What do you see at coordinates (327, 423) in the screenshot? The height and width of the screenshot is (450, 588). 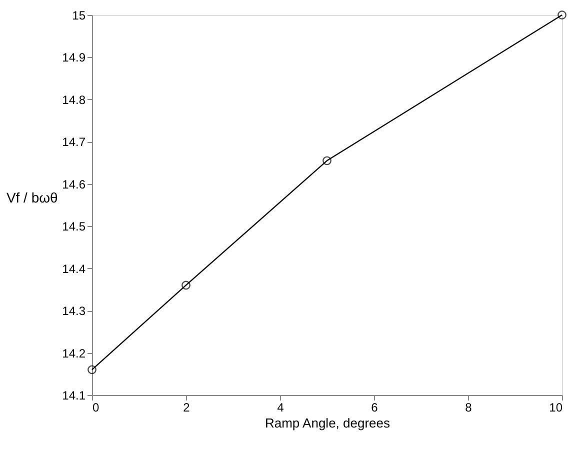 I see `x-axis-title: Ramp Angle, degrees` at bounding box center [327, 423].